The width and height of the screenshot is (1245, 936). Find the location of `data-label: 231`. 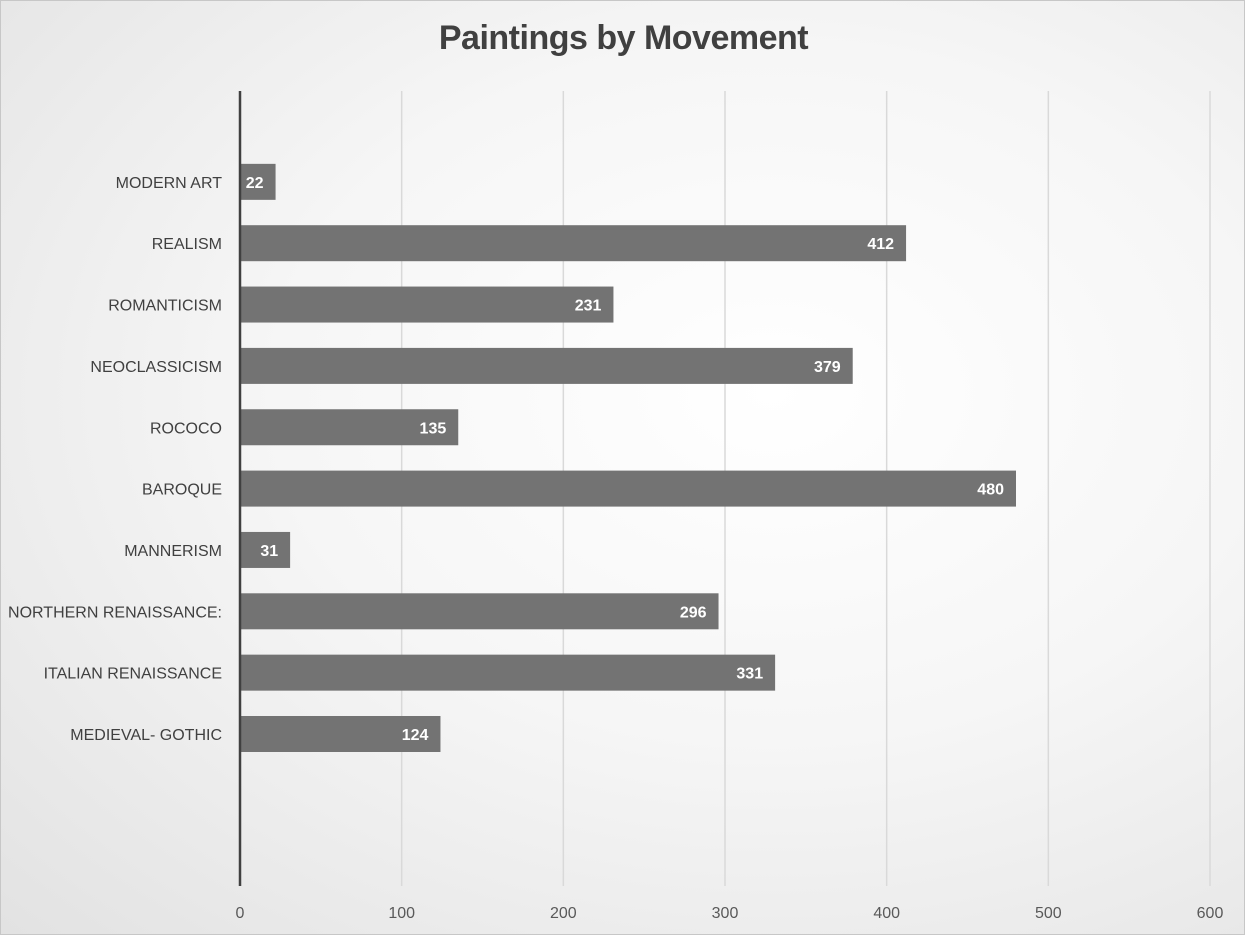

data-label: 231 is located at coordinates (588, 306).